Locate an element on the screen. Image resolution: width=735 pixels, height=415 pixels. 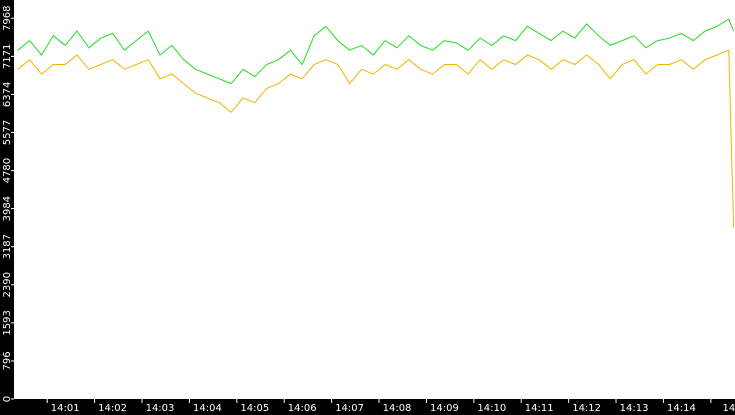
x-tick-label: 14:07 is located at coordinates (349, 408).